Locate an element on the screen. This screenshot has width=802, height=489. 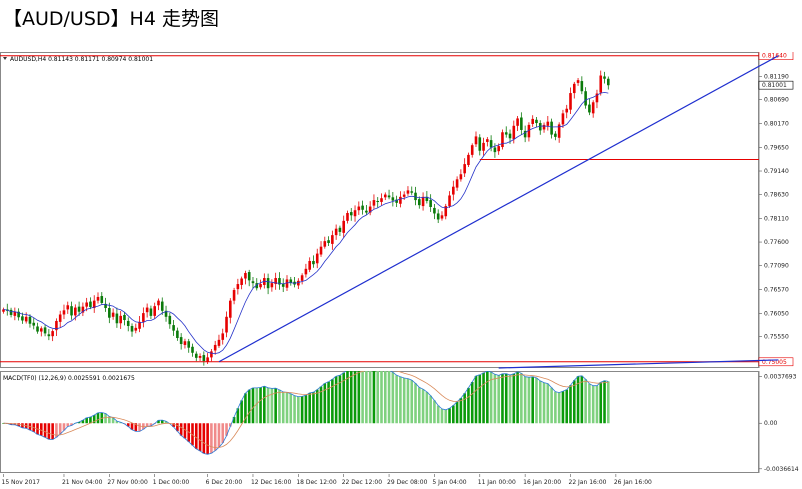
time-tick-label: 11 Jan 00:00 is located at coordinates (497, 482).